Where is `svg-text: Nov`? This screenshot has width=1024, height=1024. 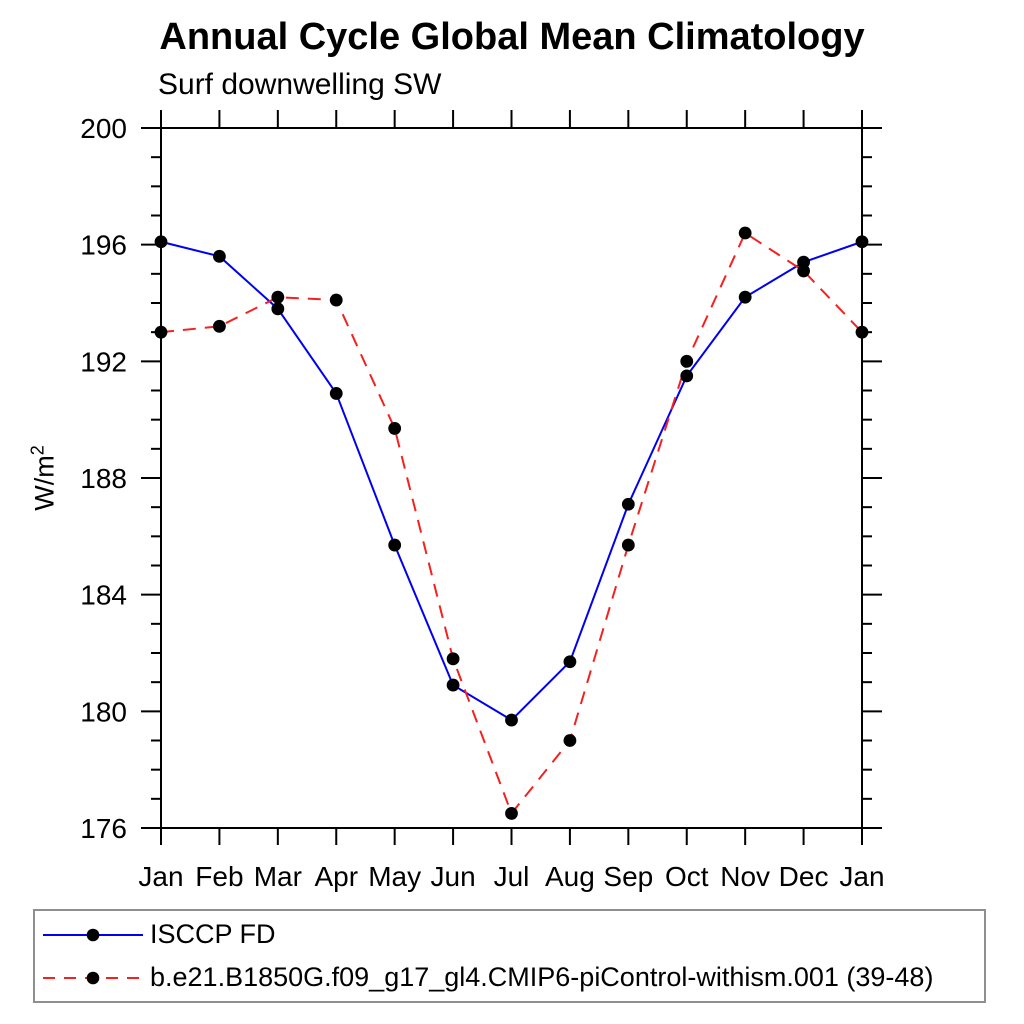
svg-text: Nov is located at coordinates (745, 876).